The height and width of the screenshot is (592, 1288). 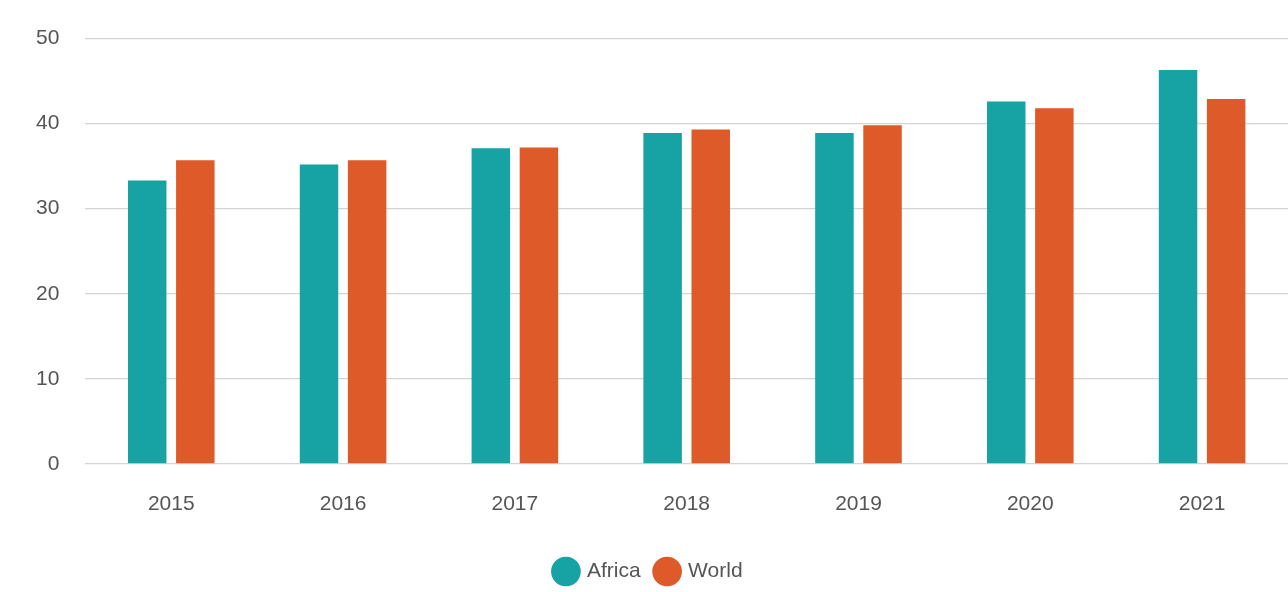 What do you see at coordinates (53, 462) in the screenshot?
I see `y-tick-label: 0` at bounding box center [53, 462].